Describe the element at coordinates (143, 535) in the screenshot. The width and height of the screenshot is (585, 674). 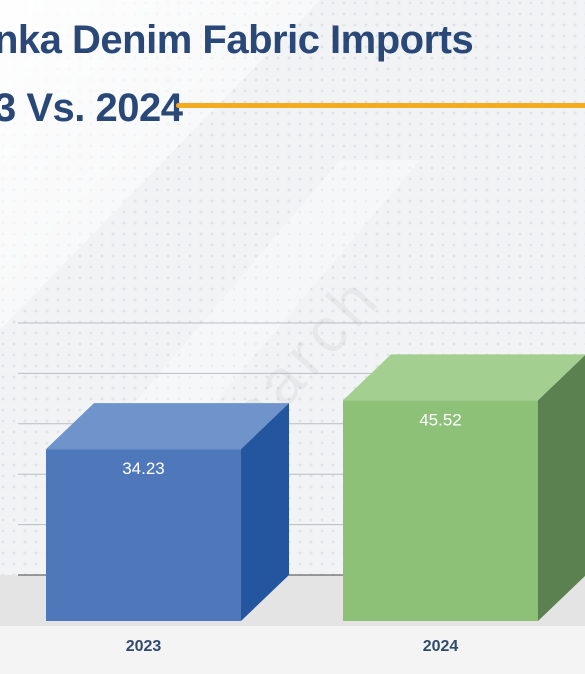
I see `bar-front-2023` at that location.